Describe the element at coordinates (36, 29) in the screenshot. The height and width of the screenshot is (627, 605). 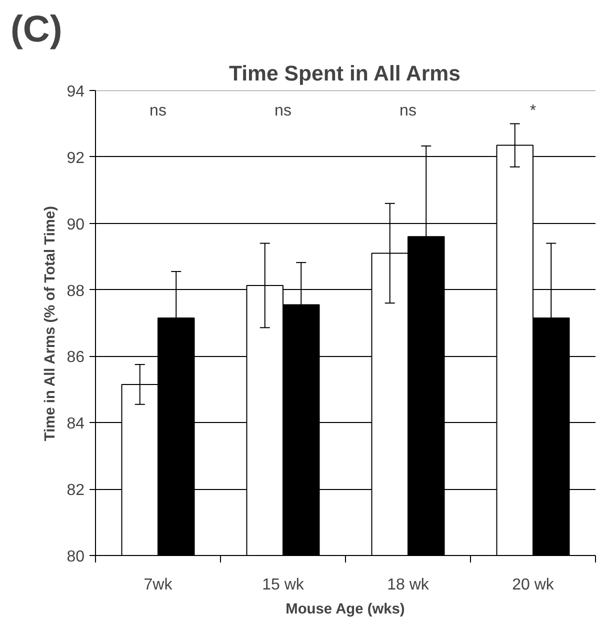
I see `text: (C)` at that location.